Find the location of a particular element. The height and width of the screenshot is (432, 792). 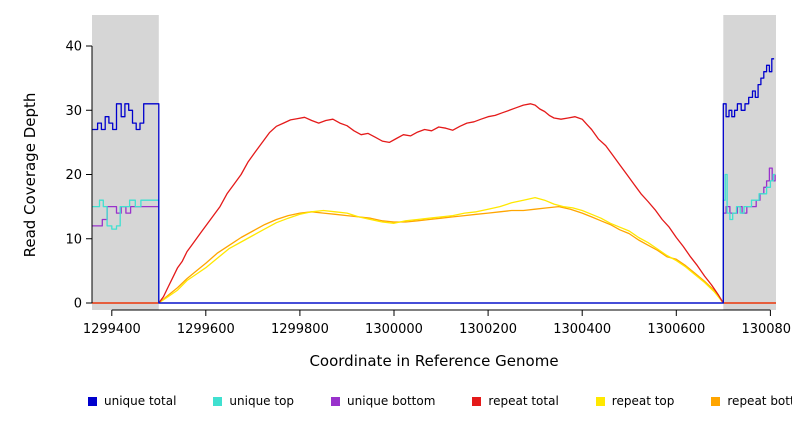

legend-swatch-unique-bottom is located at coordinates (336, 401).